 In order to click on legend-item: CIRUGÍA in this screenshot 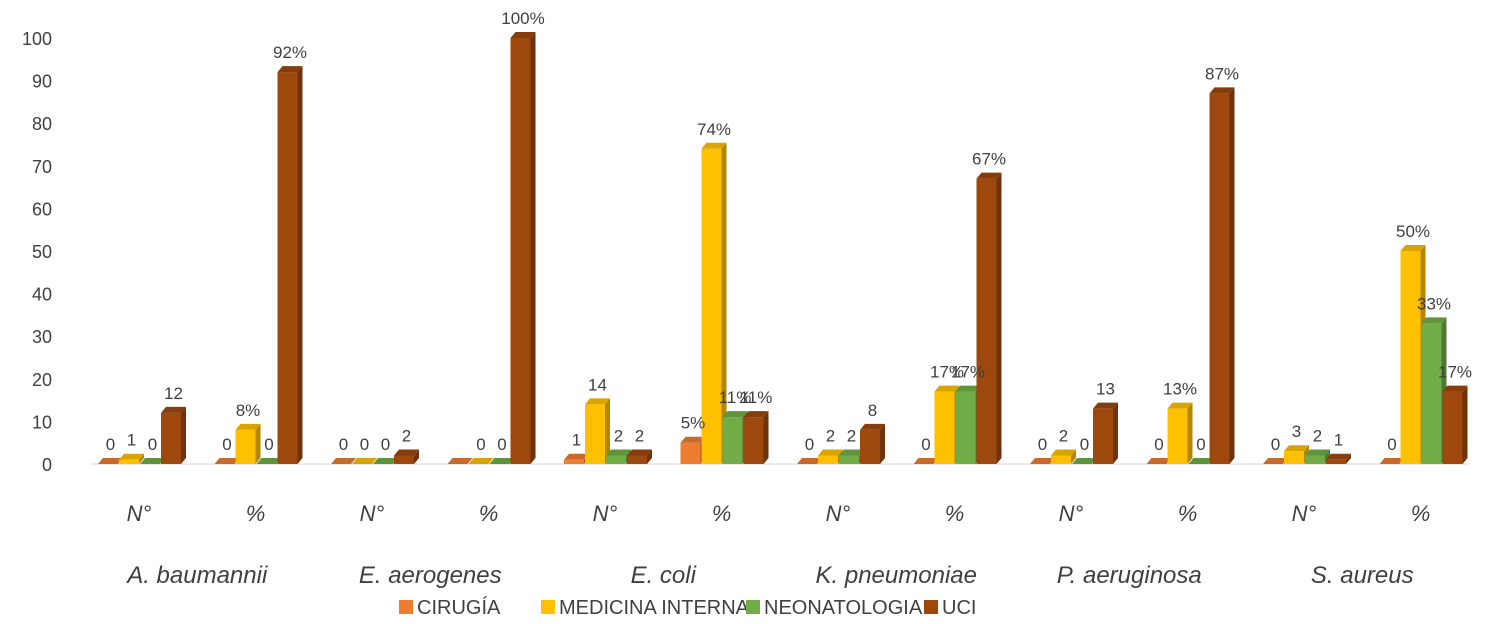, I will do `click(450, 607)`.